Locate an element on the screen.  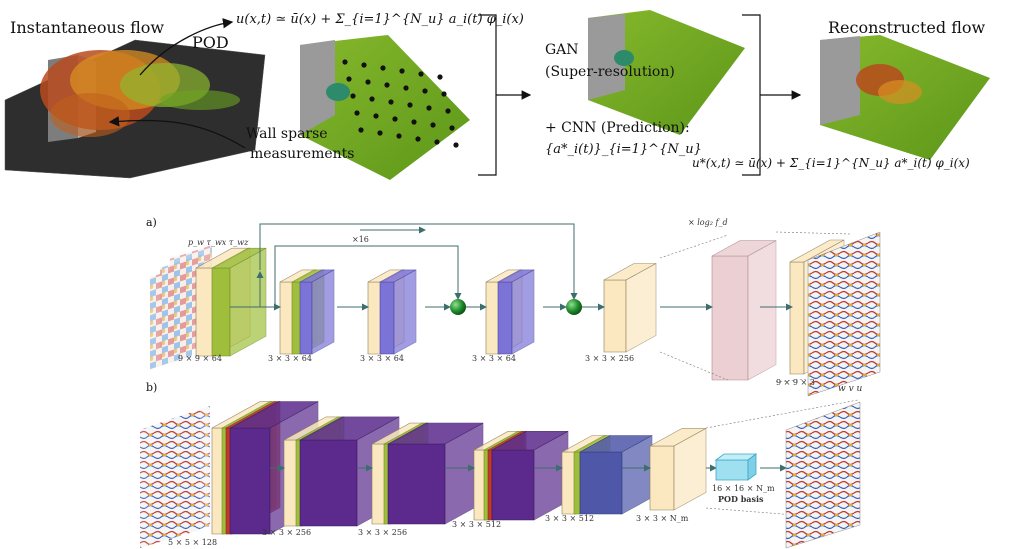
panel-b-block-label-2: 3 × 3 × 256 is located at coordinates (287, 532).